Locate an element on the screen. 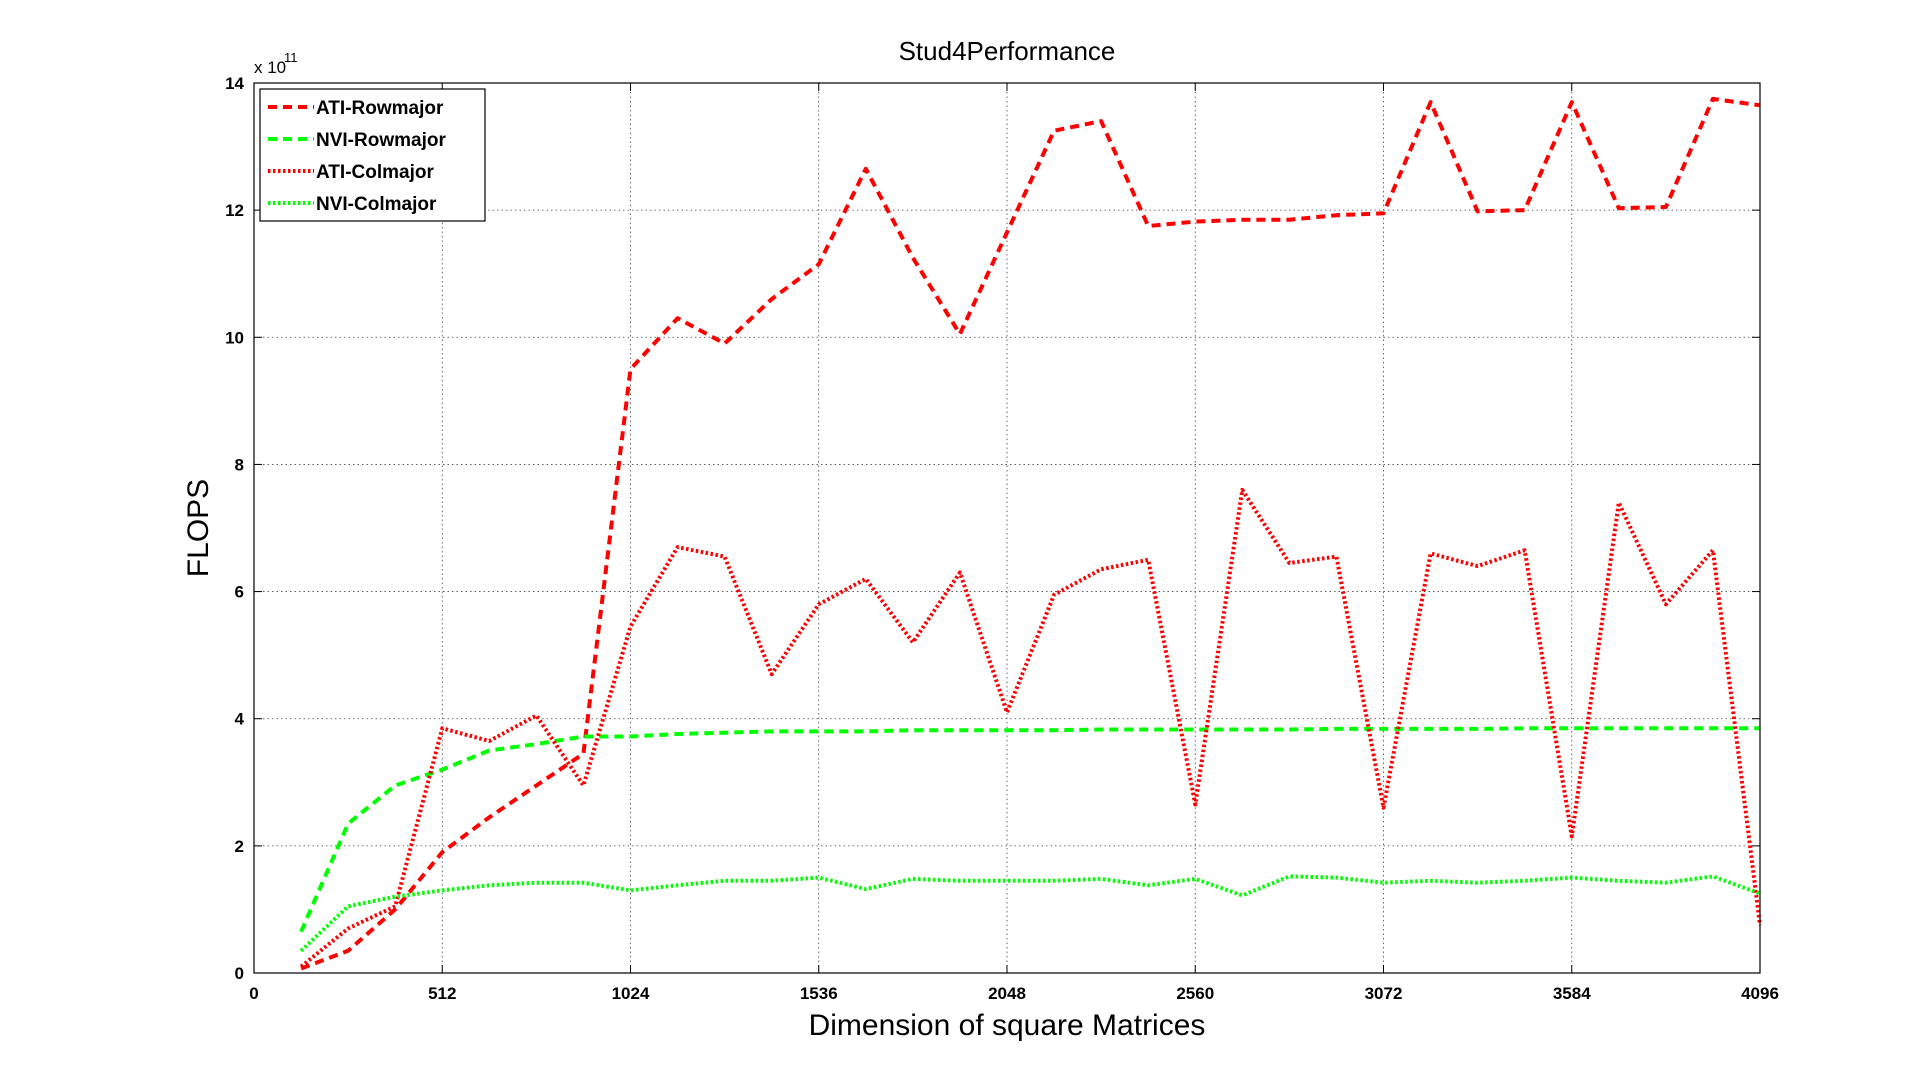 The image size is (1921, 1085). legend-label-nvi-colmajor: NVI-Colmajor is located at coordinates (376, 204).